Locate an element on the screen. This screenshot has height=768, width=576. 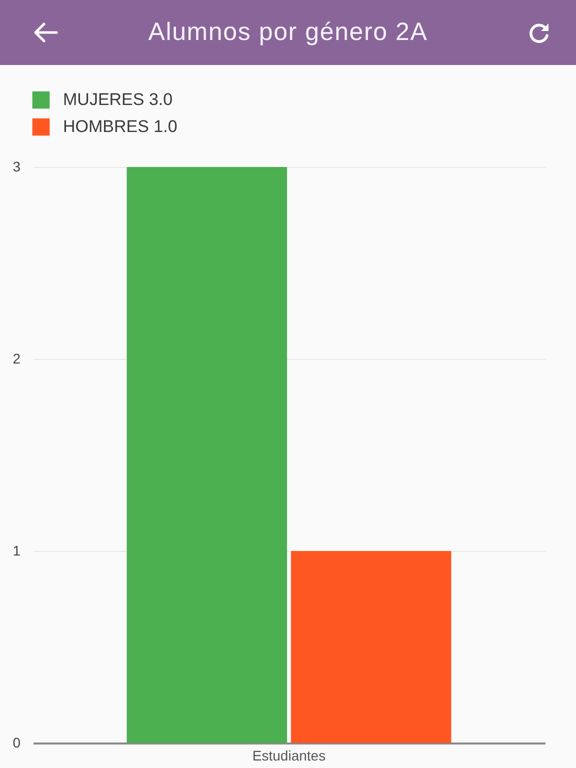
legend-label: MUJERES 3.0 is located at coordinates (118, 99).